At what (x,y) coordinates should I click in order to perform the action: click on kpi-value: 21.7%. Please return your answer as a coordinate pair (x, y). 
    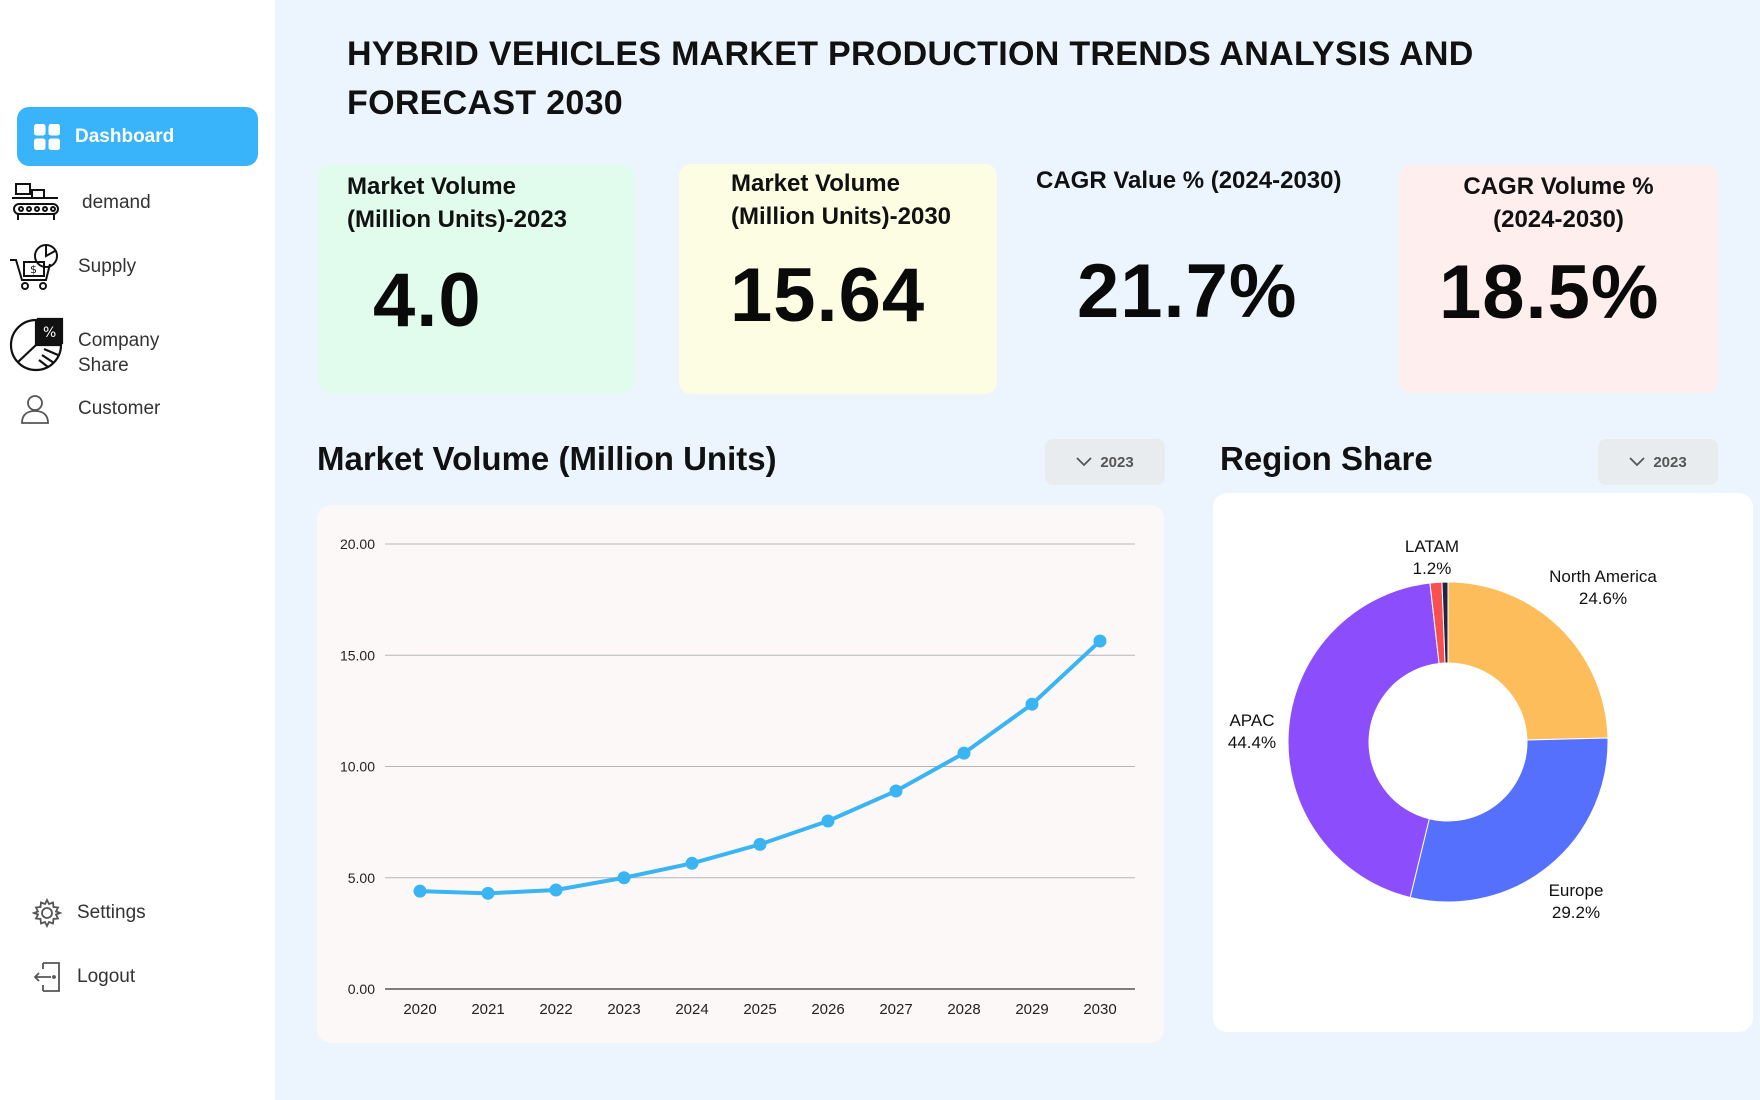
    Looking at the image, I should click on (1187, 291).